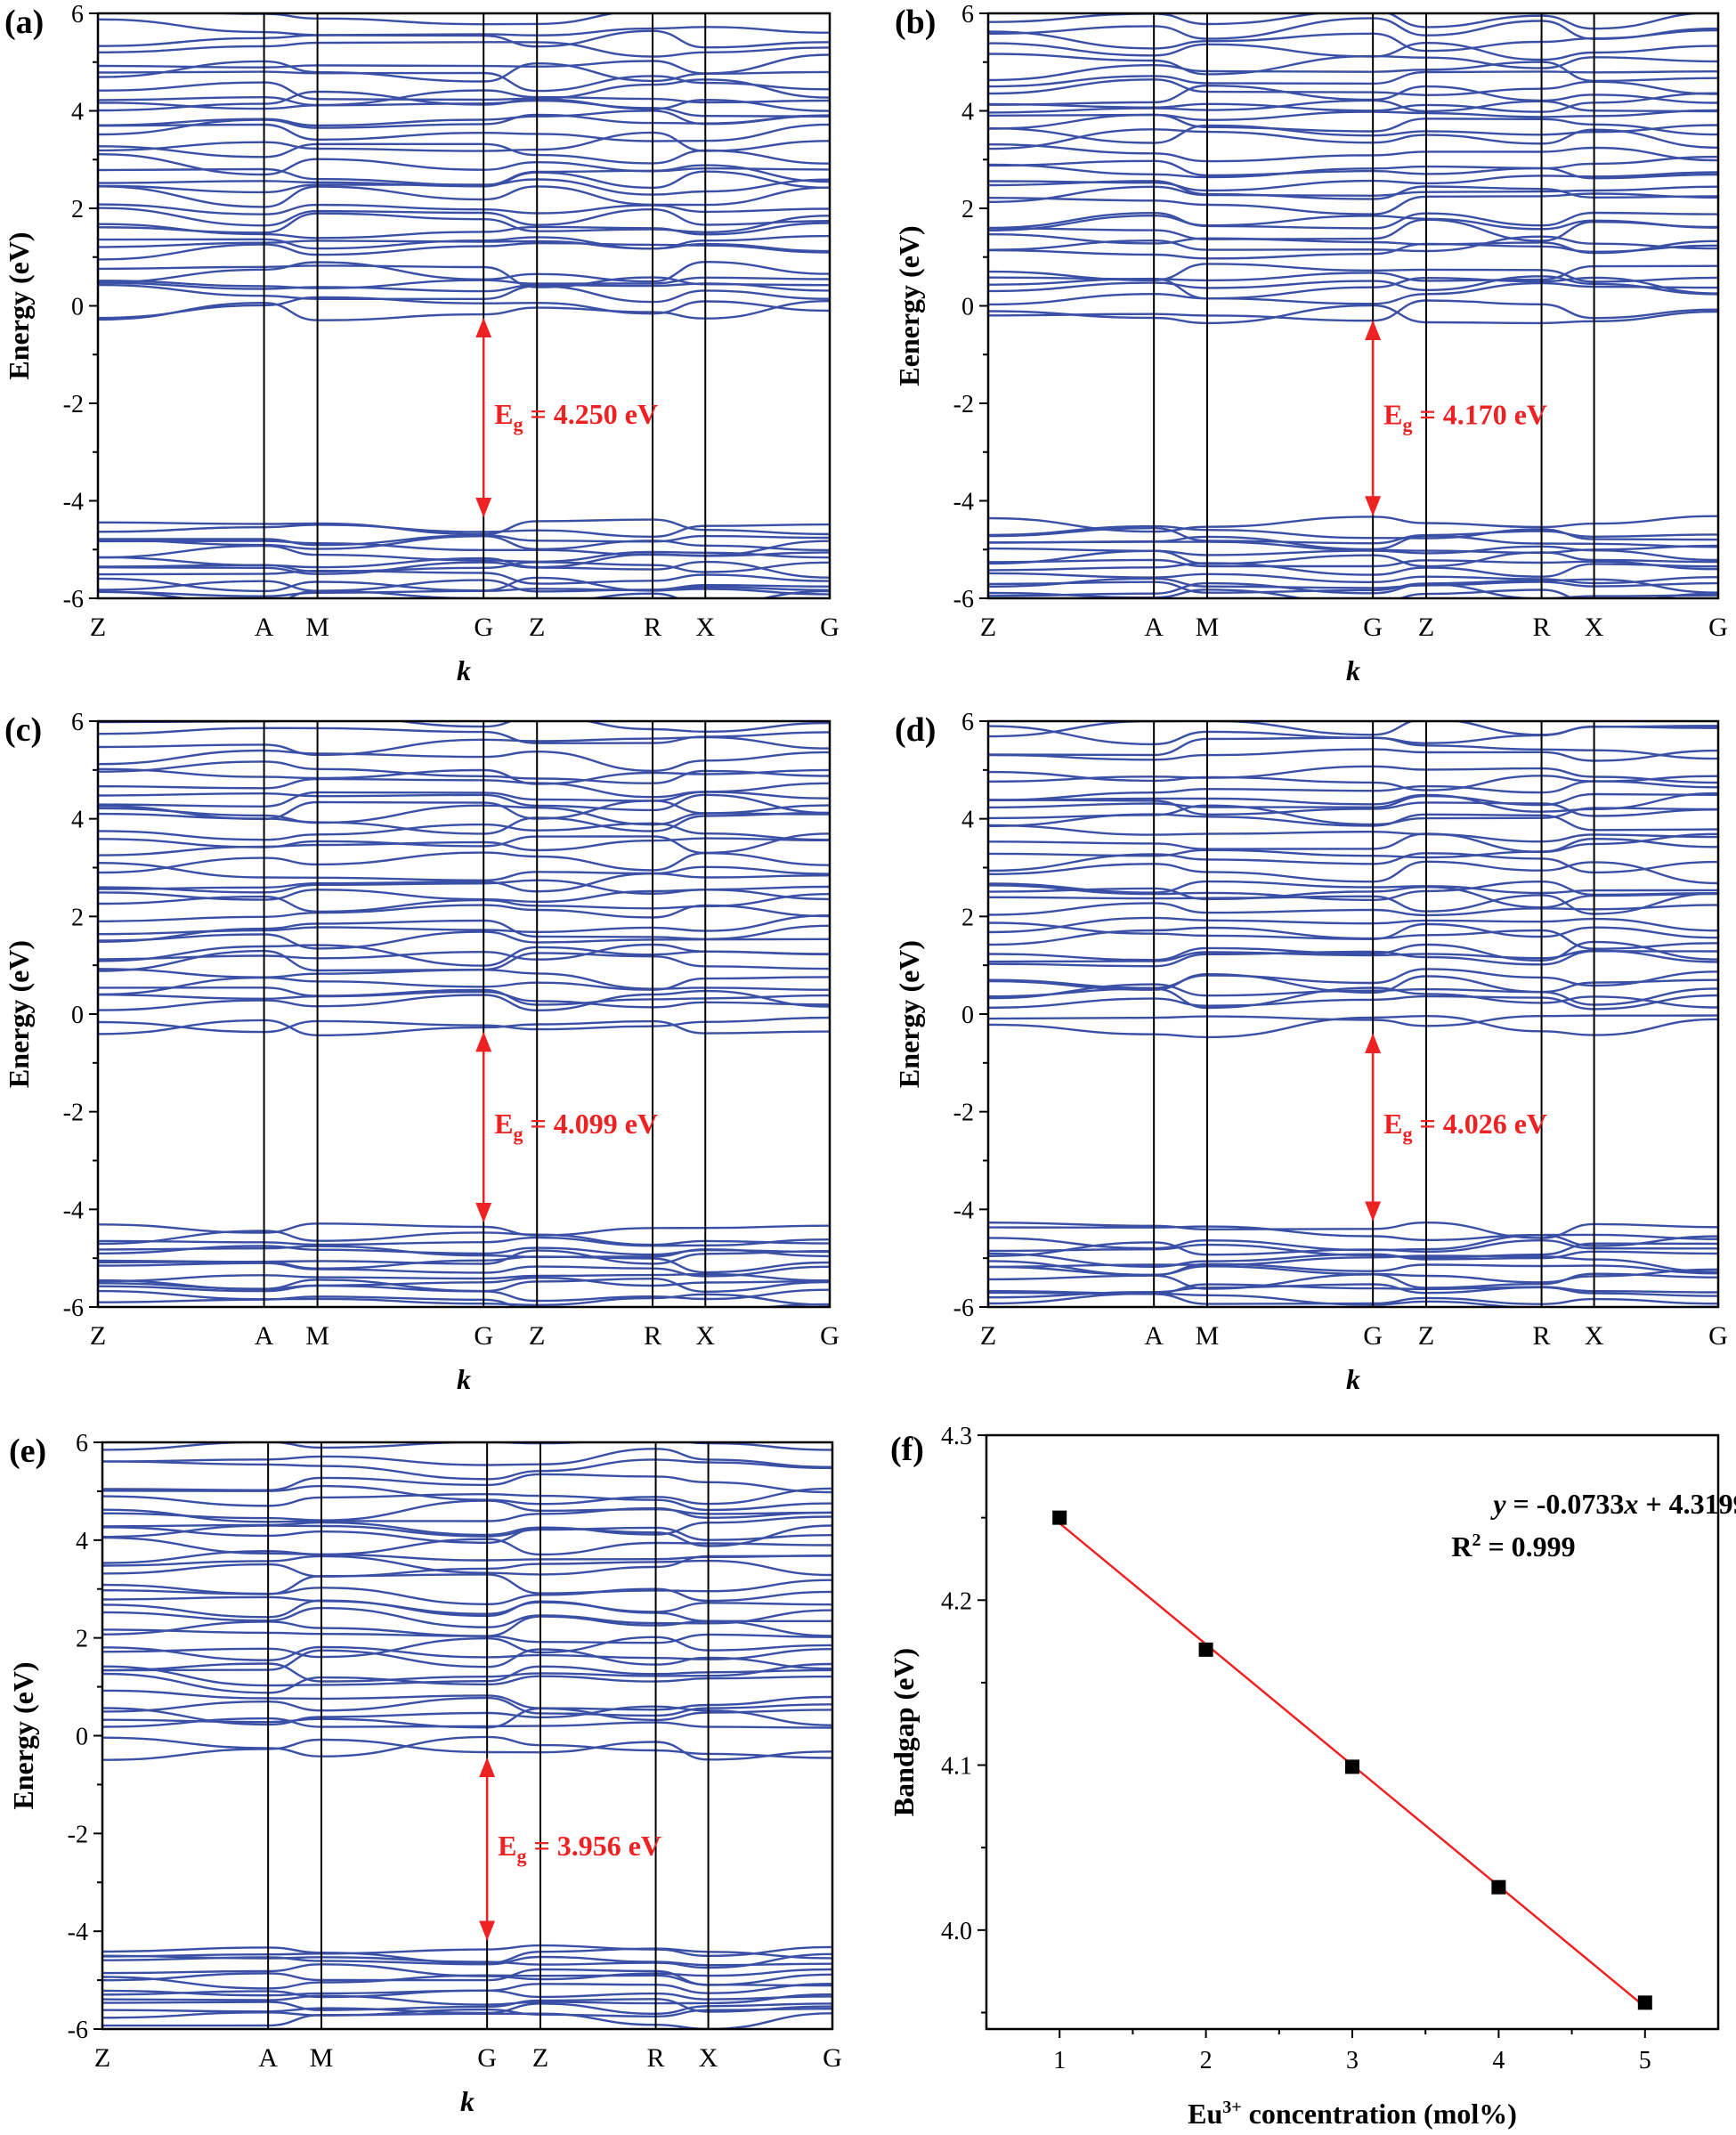 Image resolution: width=1736 pixels, height=2135 pixels. Describe the element at coordinates (23, 730) in the screenshot. I see `panel-label: (c)` at that location.